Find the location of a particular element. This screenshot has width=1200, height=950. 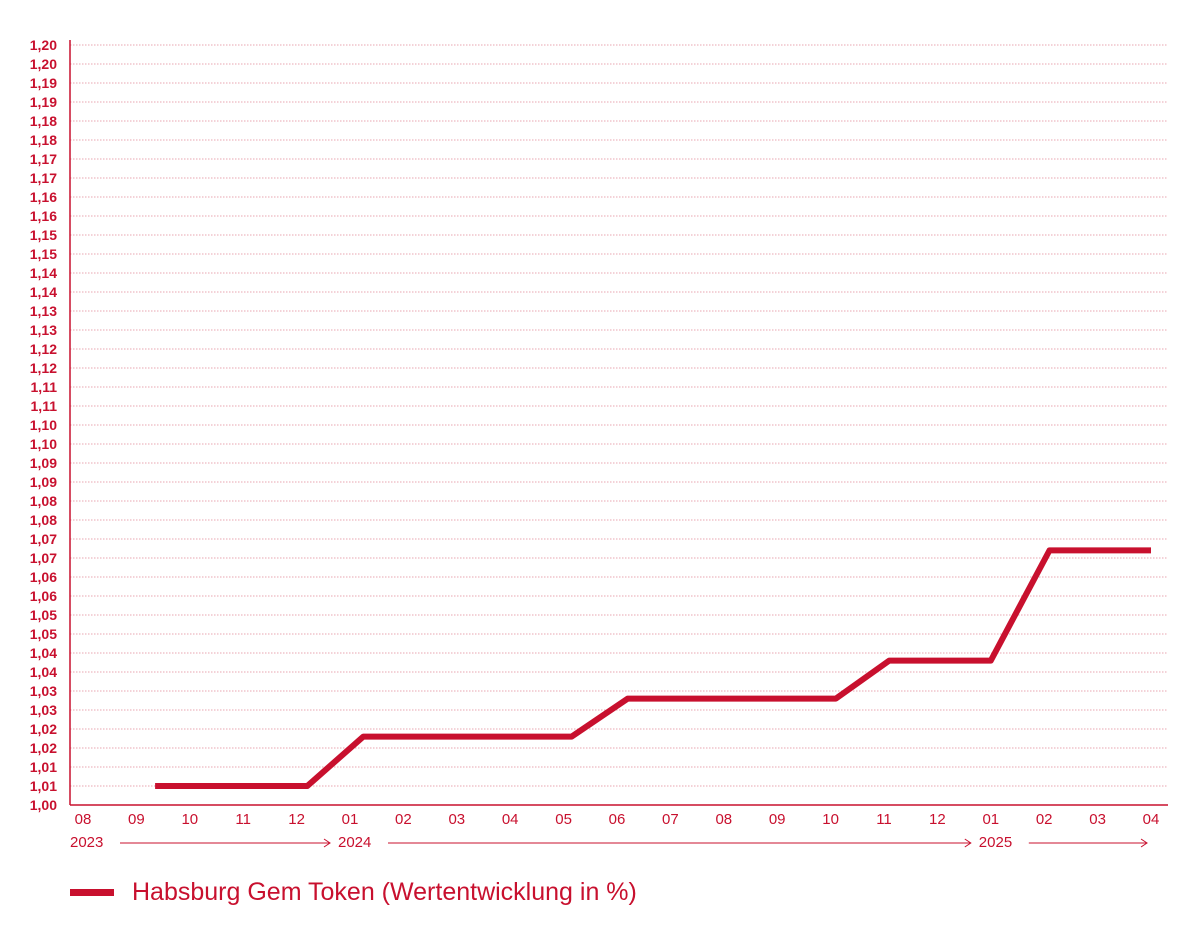

year-markers: 2023 2024 2025 is located at coordinates (609, 842).